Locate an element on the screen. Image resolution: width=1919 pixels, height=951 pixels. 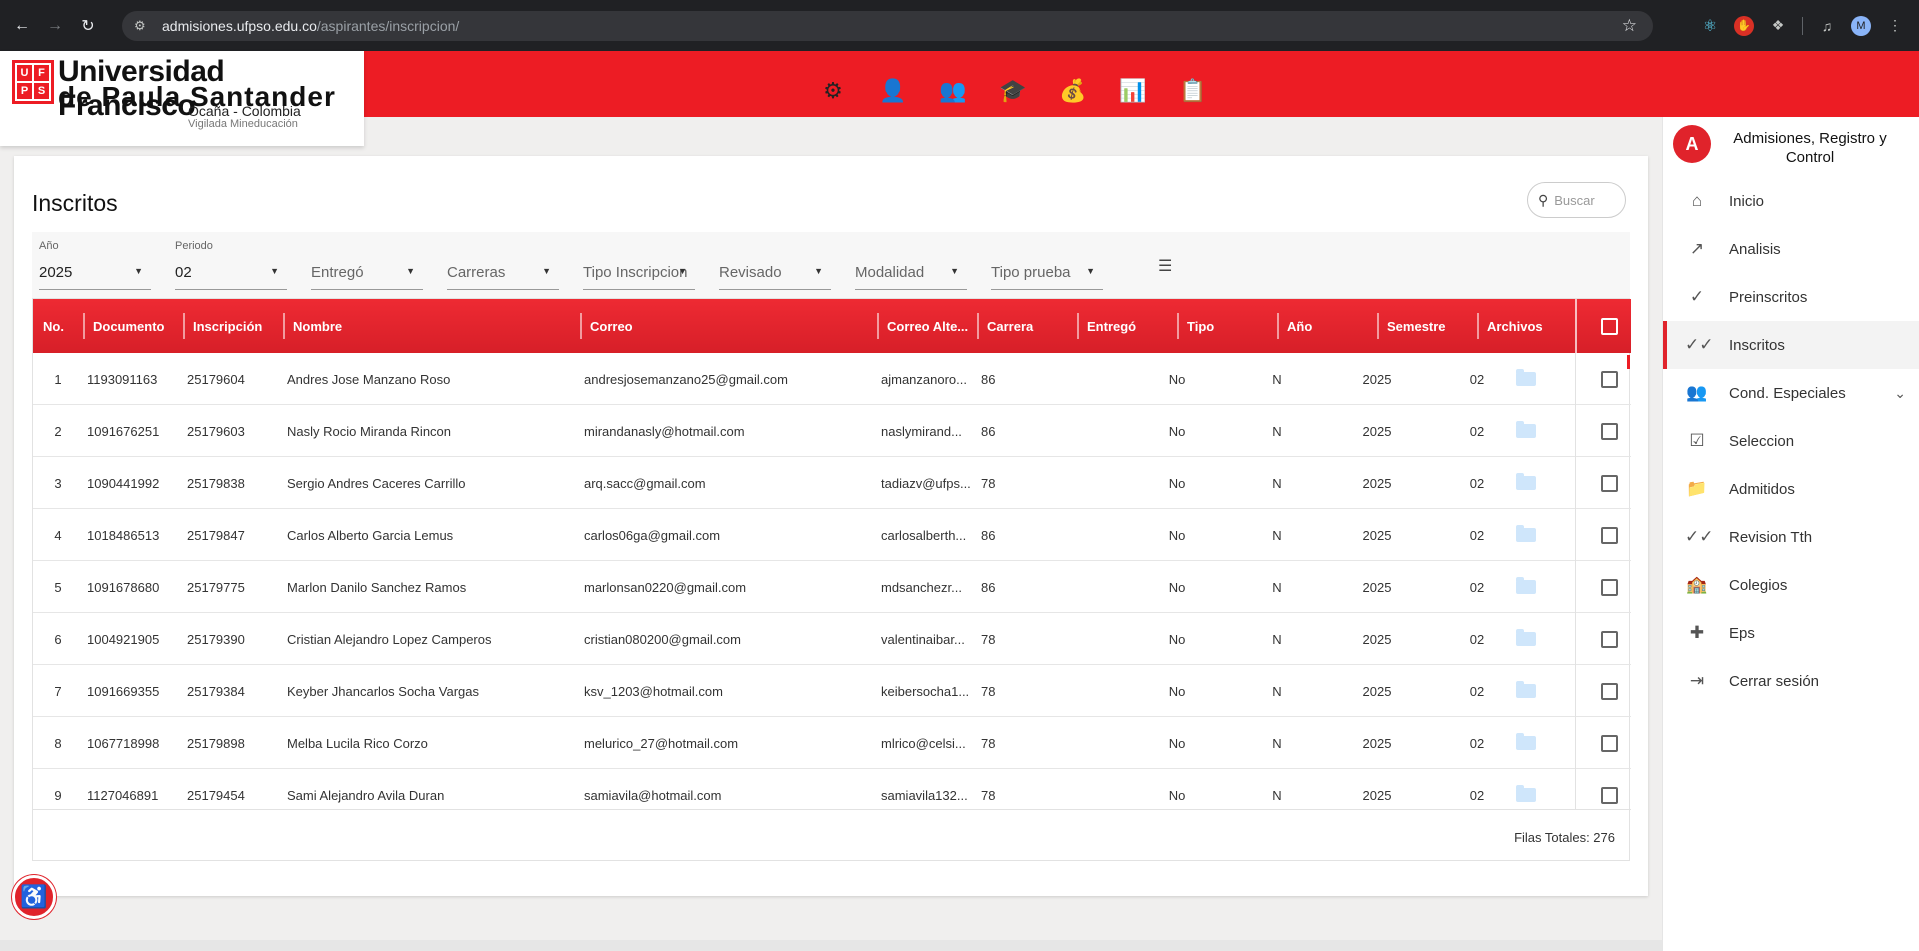
logo-vigilada: Vigilada Mineducación is located at coordinates (243, 124).